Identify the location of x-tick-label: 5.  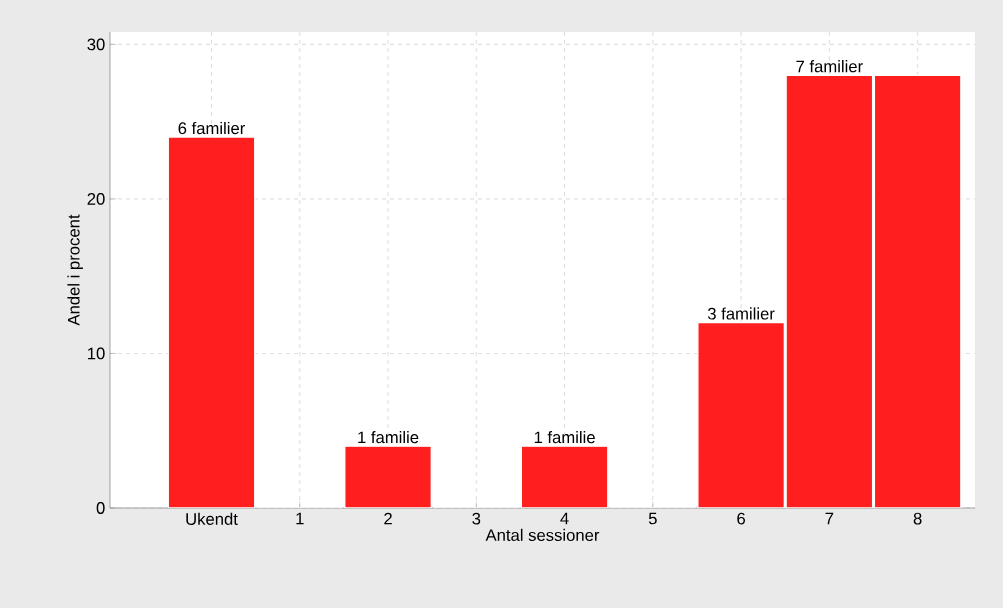
(652, 518).